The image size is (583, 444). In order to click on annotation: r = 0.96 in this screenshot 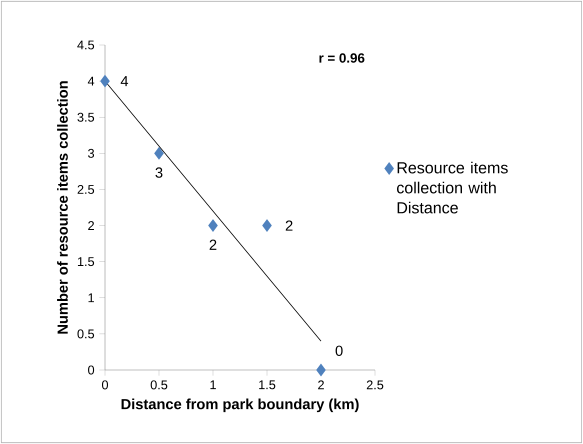, I will do `click(341, 58)`.